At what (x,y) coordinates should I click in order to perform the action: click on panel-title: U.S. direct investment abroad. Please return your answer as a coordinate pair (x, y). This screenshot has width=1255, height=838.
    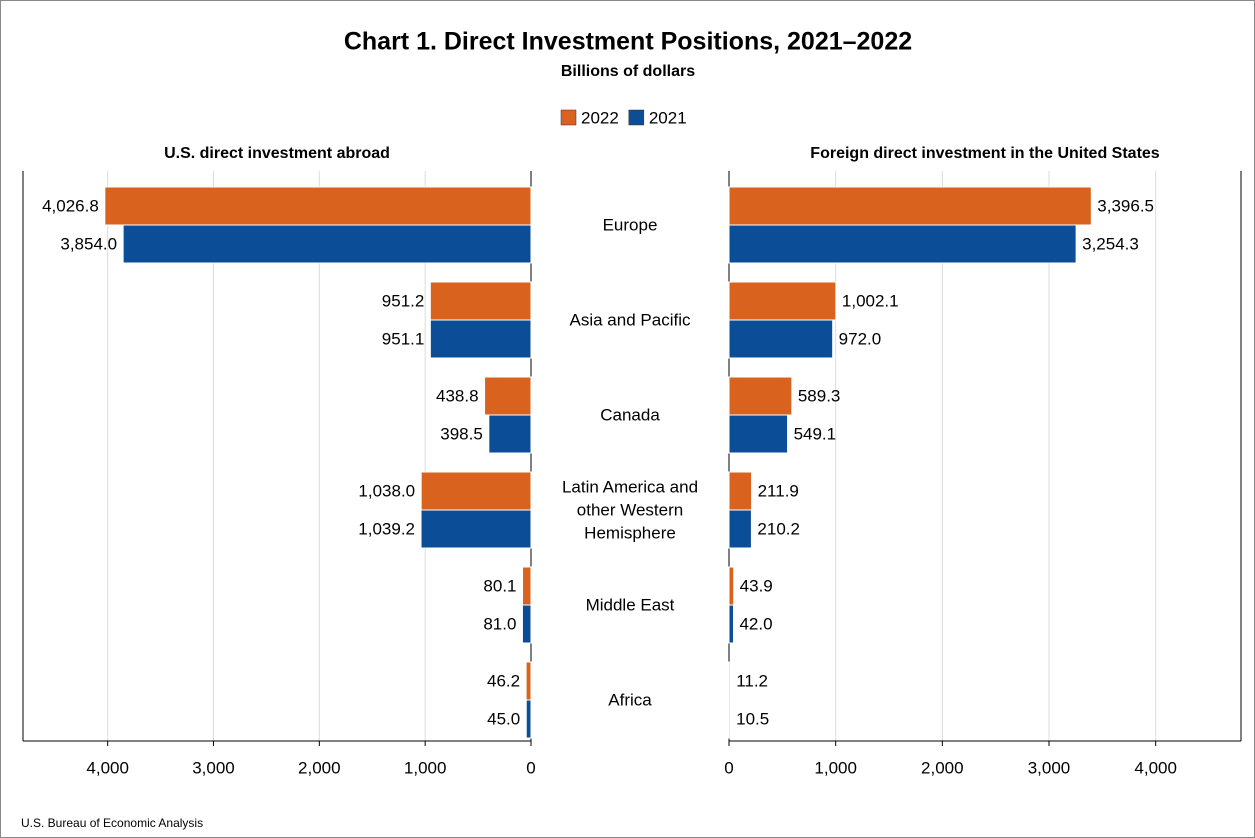
    Looking at the image, I should click on (277, 153).